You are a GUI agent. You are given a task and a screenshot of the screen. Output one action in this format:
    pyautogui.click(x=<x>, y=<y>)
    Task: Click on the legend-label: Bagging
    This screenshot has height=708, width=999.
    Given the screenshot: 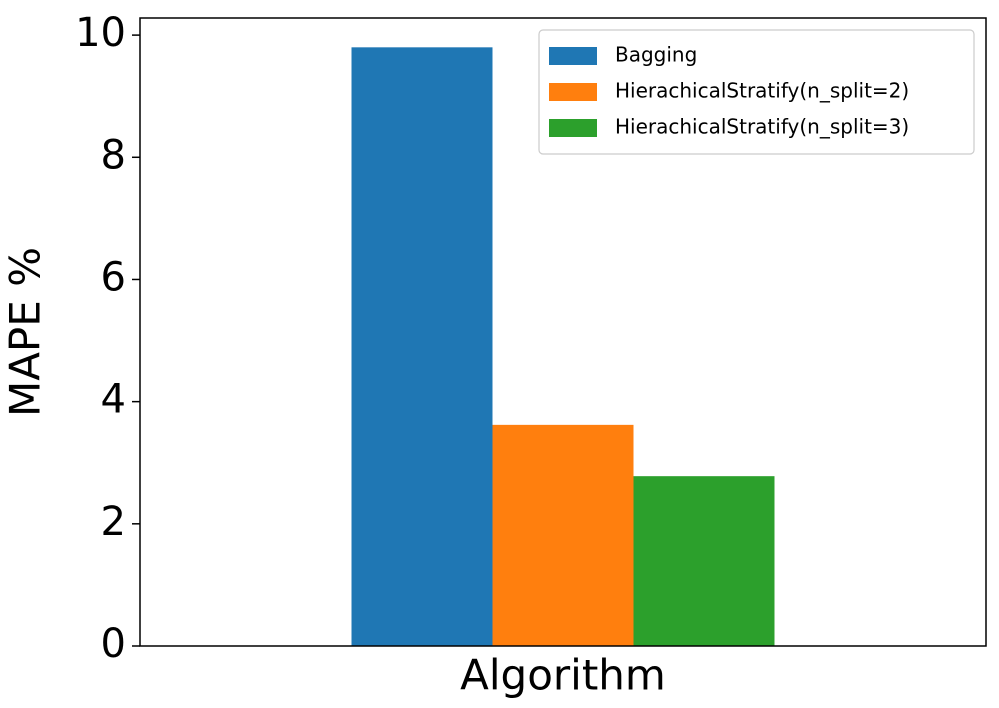 What is the action you would take?
    pyautogui.click(x=656, y=55)
    